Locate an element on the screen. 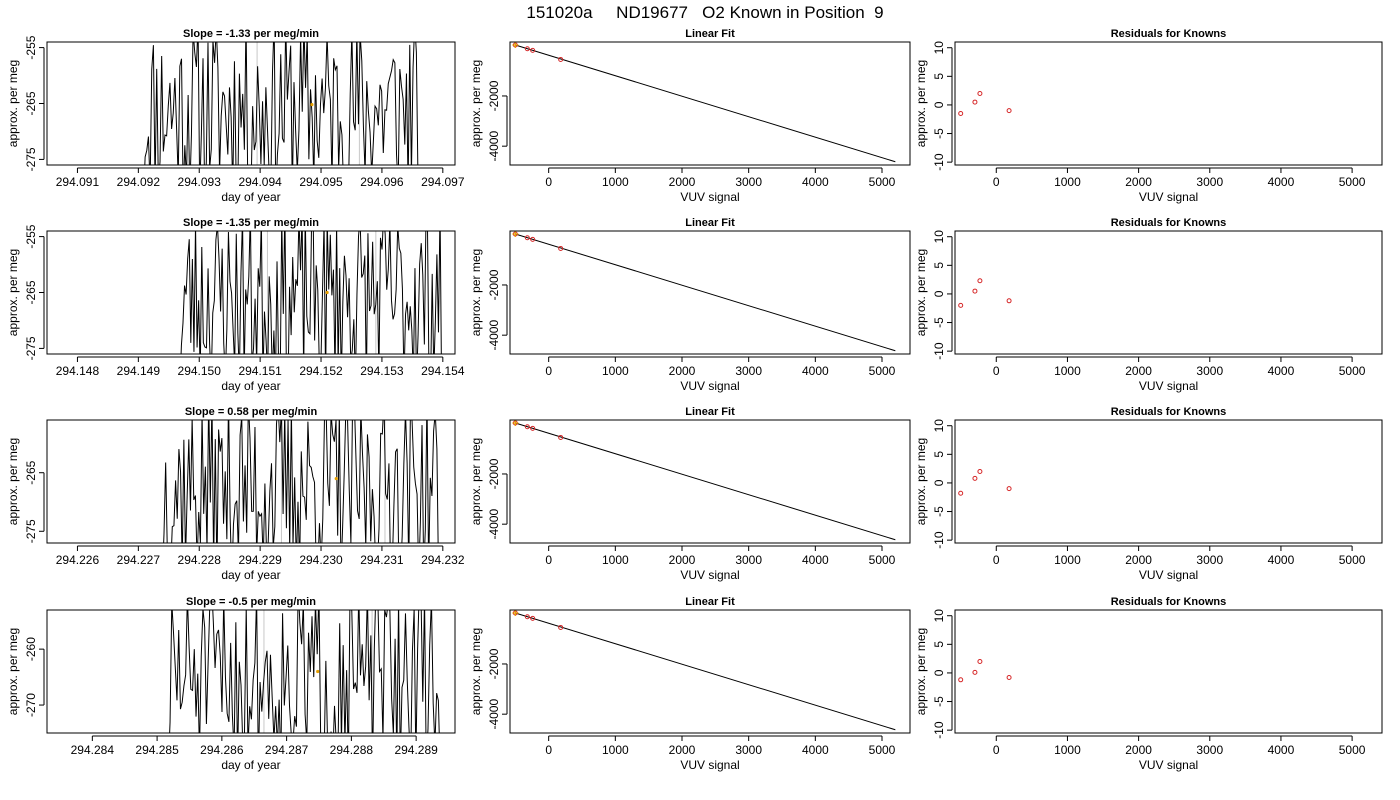 This screenshot has height=800, width=1400. x-tick-label: 294.153 is located at coordinates (382, 371).